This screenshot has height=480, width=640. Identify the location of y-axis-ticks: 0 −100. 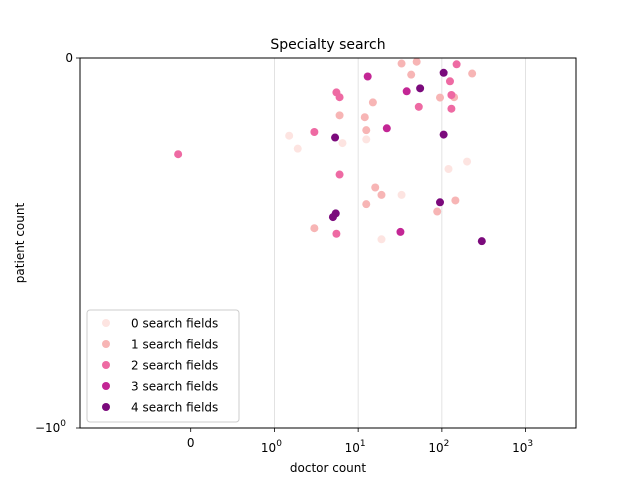
(57, 243).